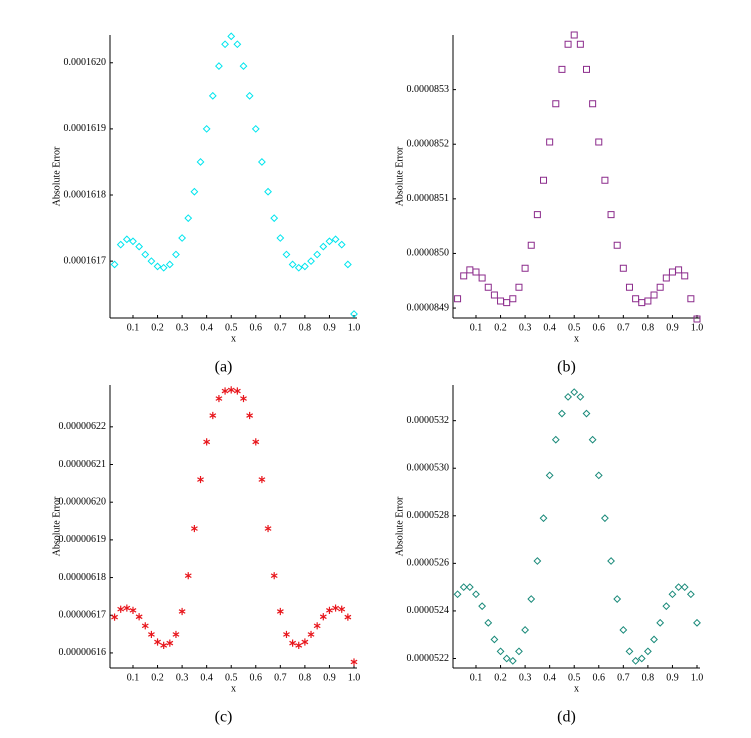 The height and width of the screenshot is (738, 751). What do you see at coordinates (83, 464) in the screenshot?
I see `y-tick-label: 0.00000621` at bounding box center [83, 464].